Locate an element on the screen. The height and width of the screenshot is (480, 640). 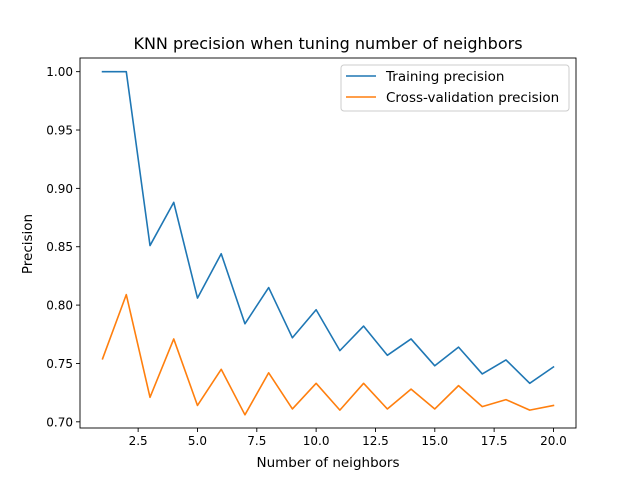
y-axis: 0.70 0.75 0.80 0.85 0.90 0.95 1.00 is located at coordinates (63, 247).